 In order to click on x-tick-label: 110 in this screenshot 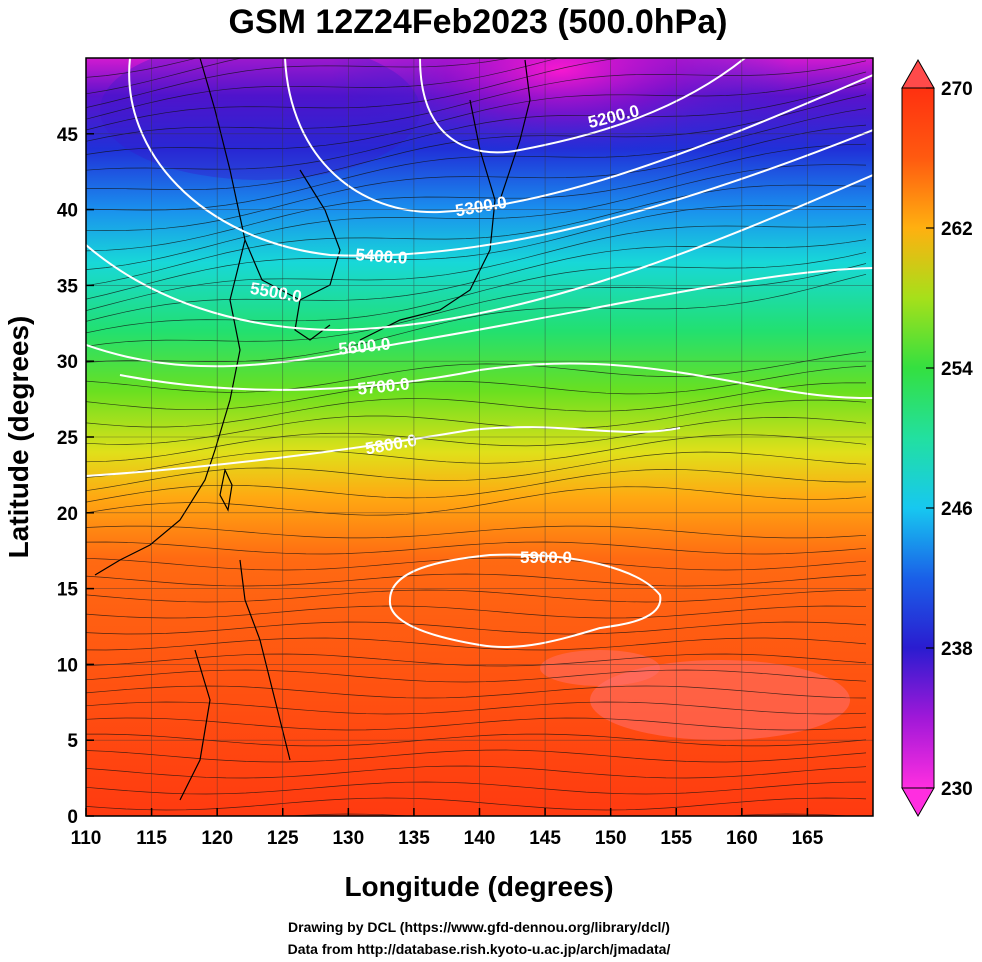, I will do `click(86, 838)`.